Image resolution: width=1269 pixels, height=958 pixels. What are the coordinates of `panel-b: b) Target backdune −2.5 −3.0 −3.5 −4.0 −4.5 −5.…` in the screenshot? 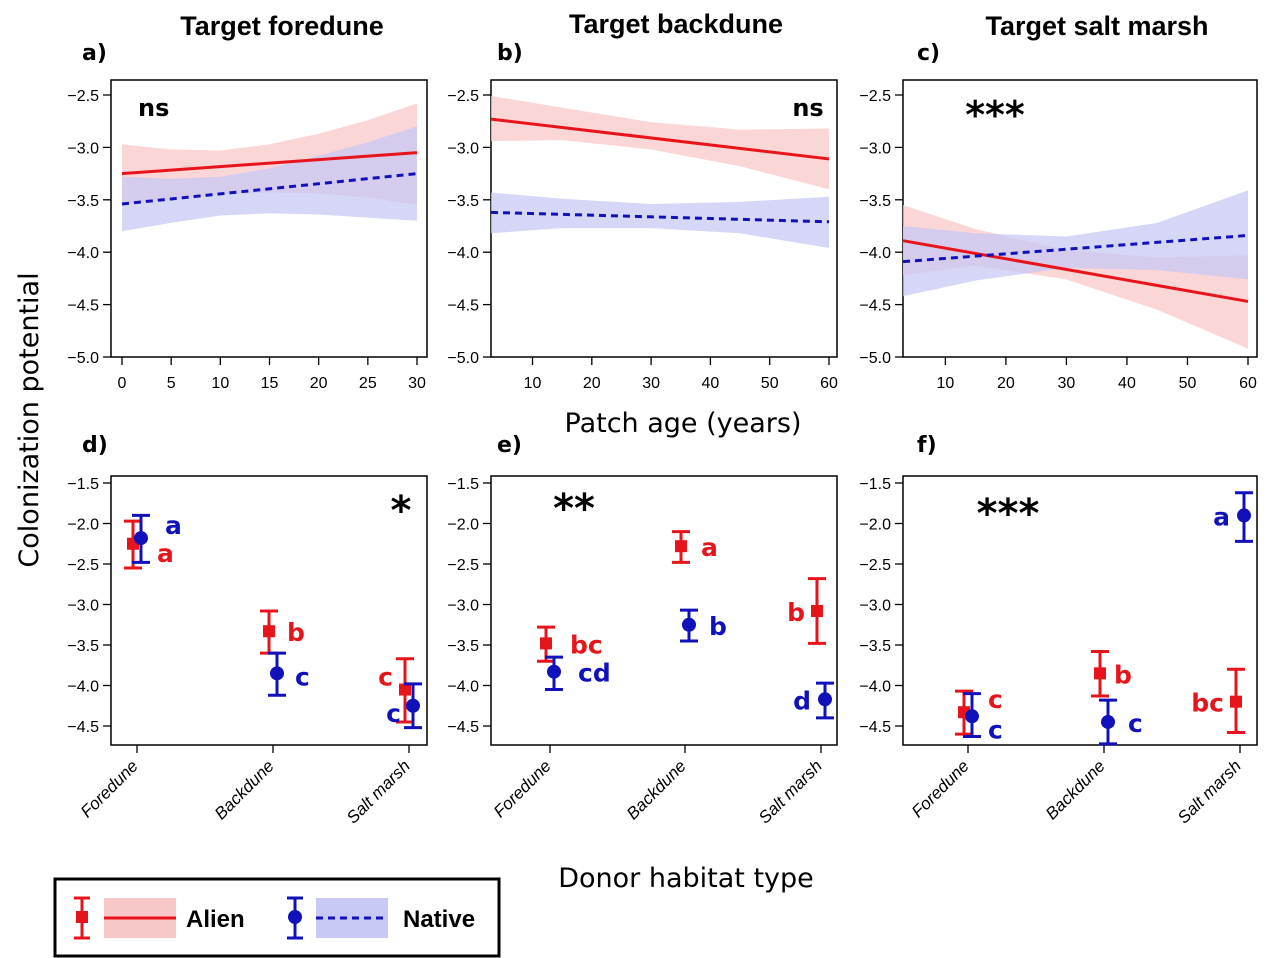 It's located at (642, 200).